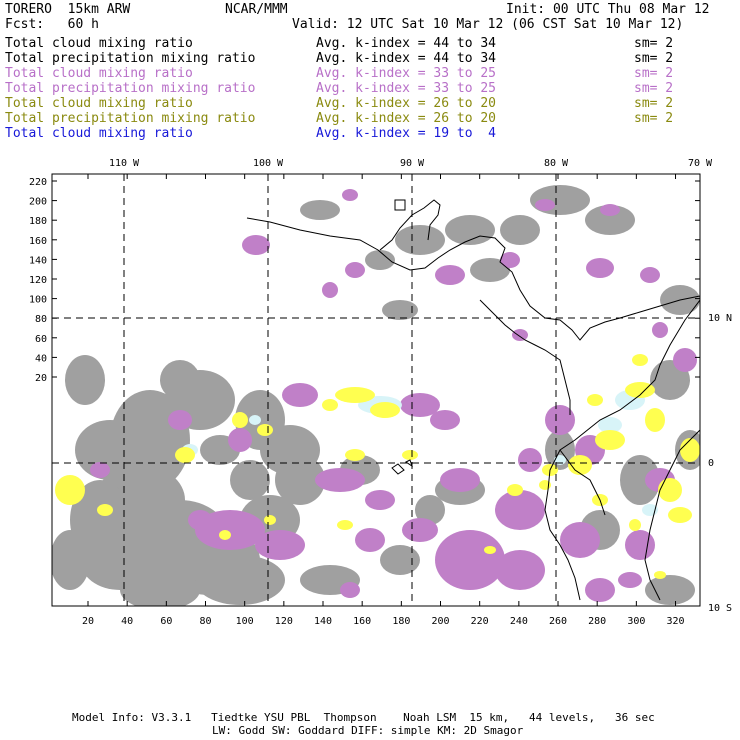 This screenshot has width=740, height=740. I want to click on x-tick-label: 200, so click(440, 621).